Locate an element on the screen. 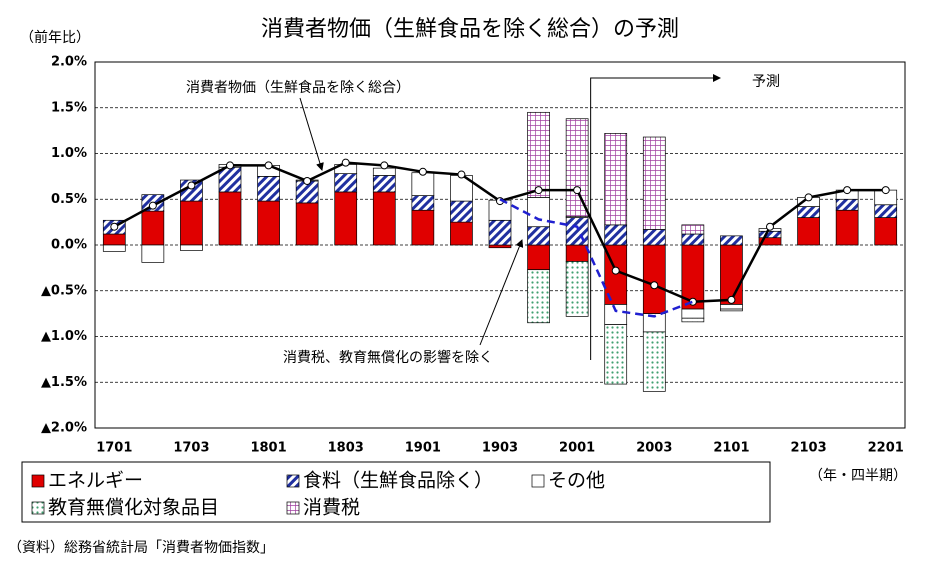 The width and height of the screenshot is (935, 583). x-tick-label: 1801 is located at coordinates (268, 448).